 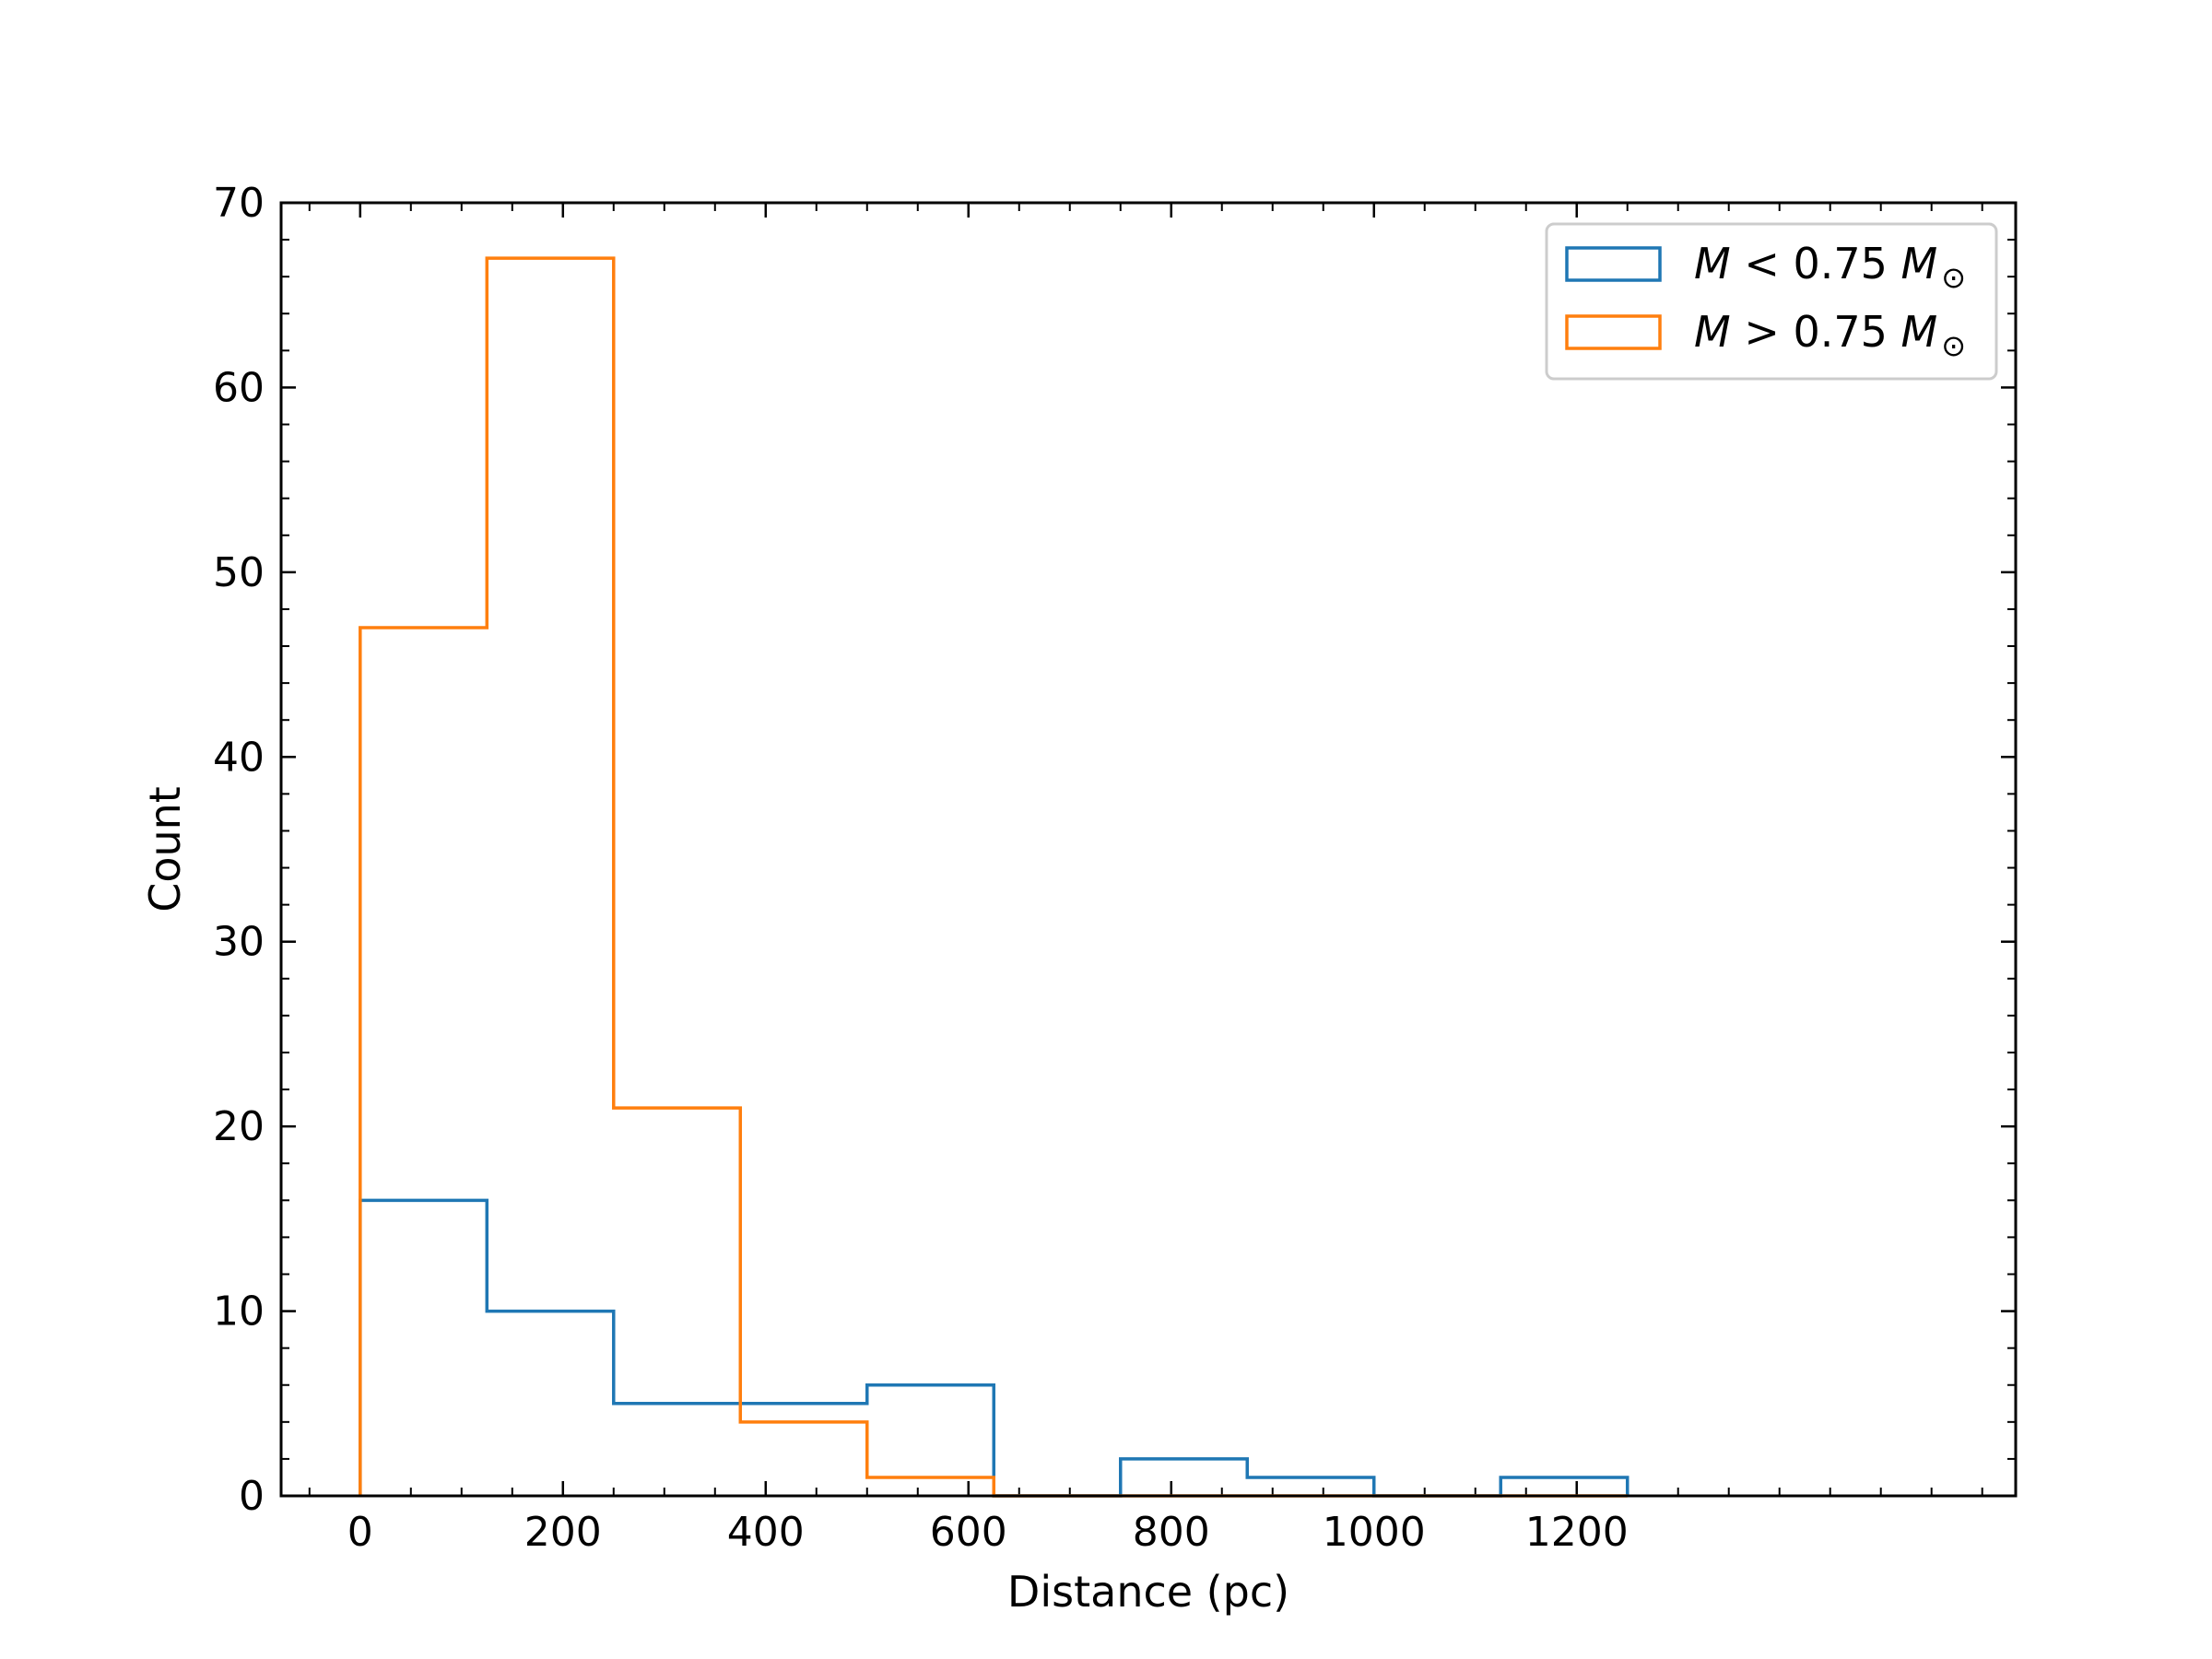 What do you see at coordinates (165, 849) in the screenshot?
I see `y-axis-label: Count` at bounding box center [165, 849].